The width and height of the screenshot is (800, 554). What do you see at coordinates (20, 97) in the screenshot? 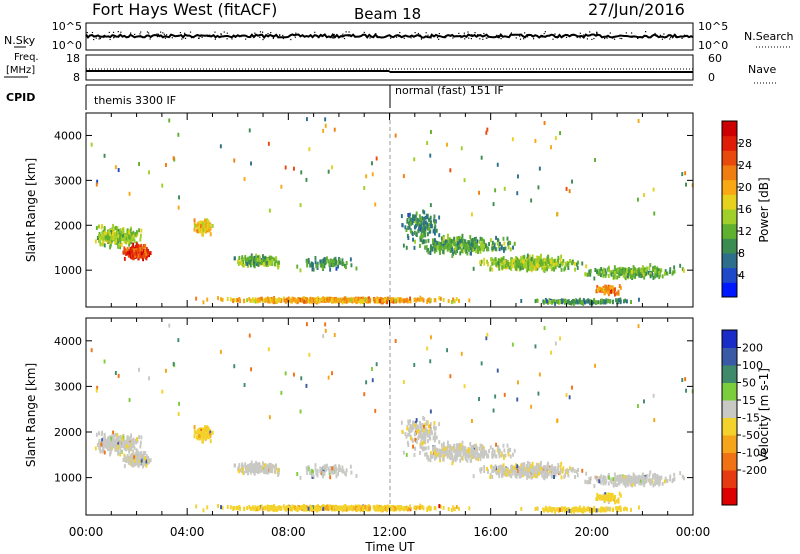
I see `cpid-label: CPID` at bounding box center [20, 97].